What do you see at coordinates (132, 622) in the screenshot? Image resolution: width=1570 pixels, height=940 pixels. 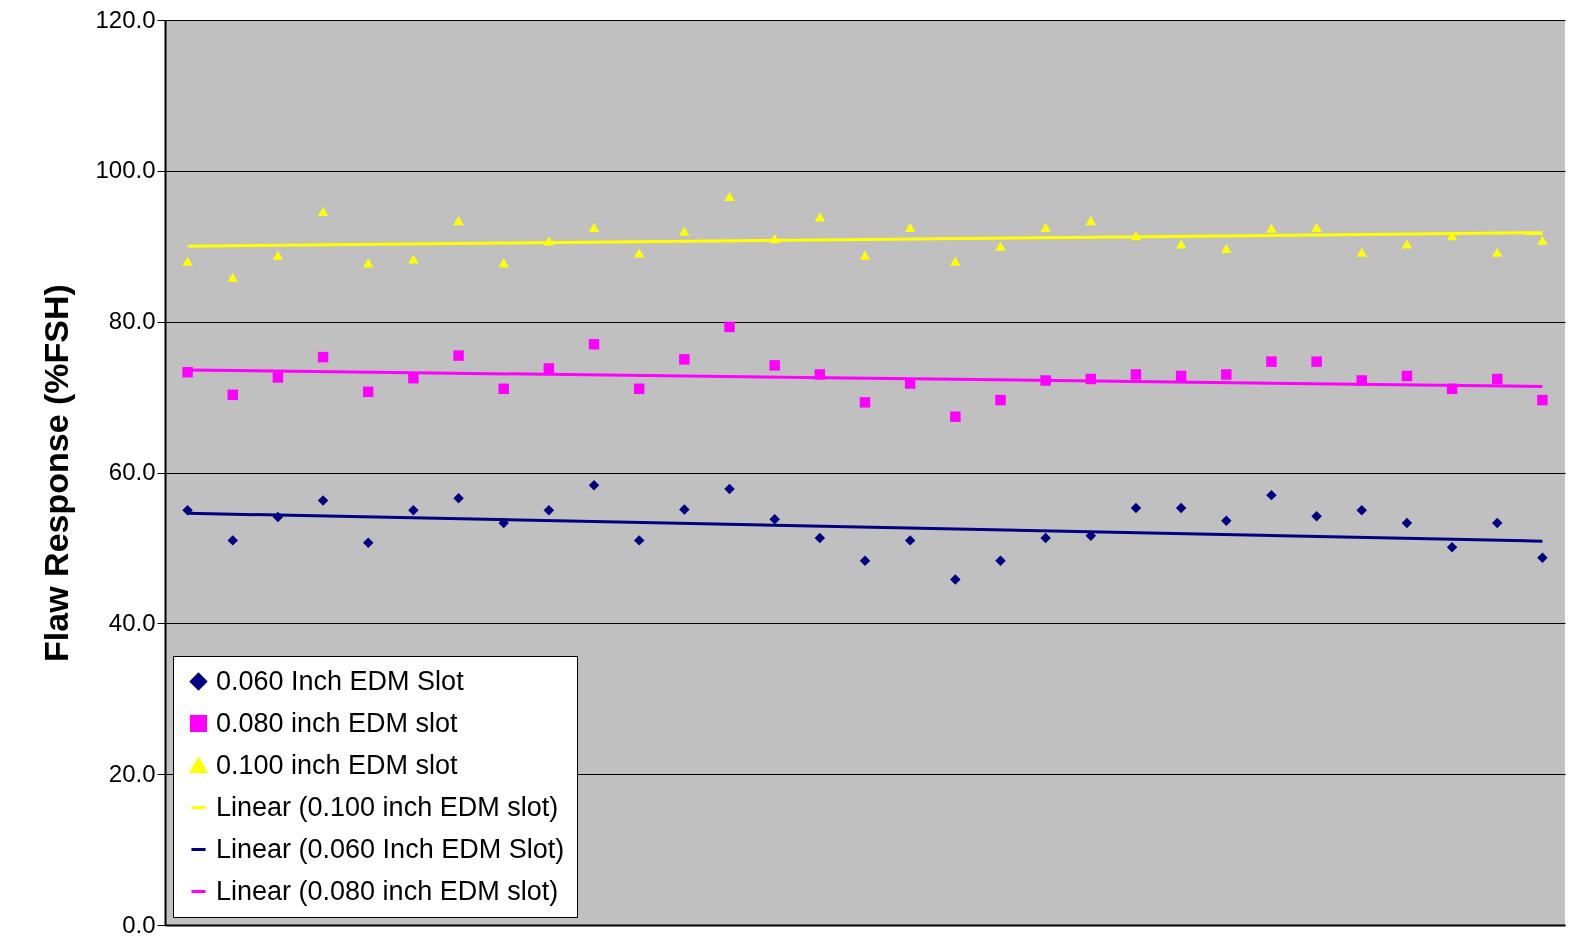 I see `y-tick-label: 40.0` at bounding box center [132, 622].